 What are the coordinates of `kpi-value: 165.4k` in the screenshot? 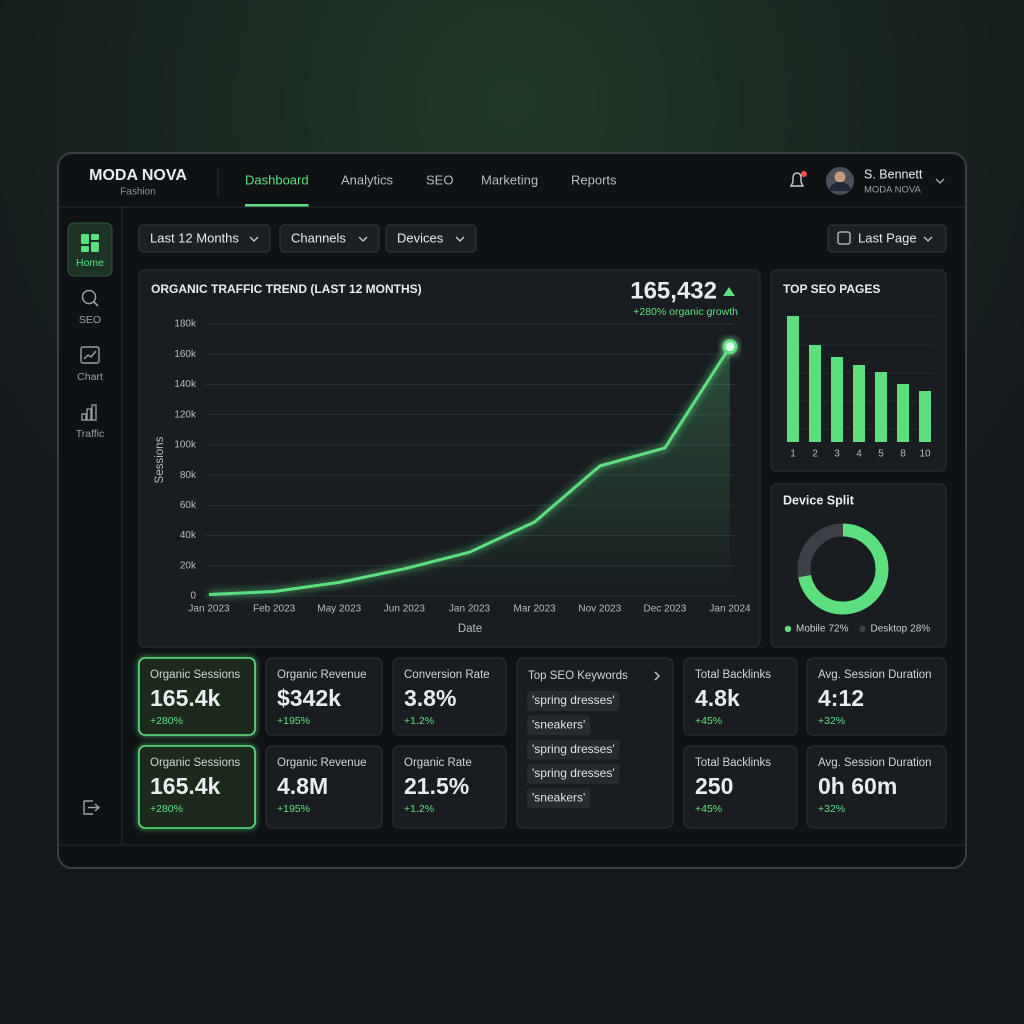 It's located at (185, 786).